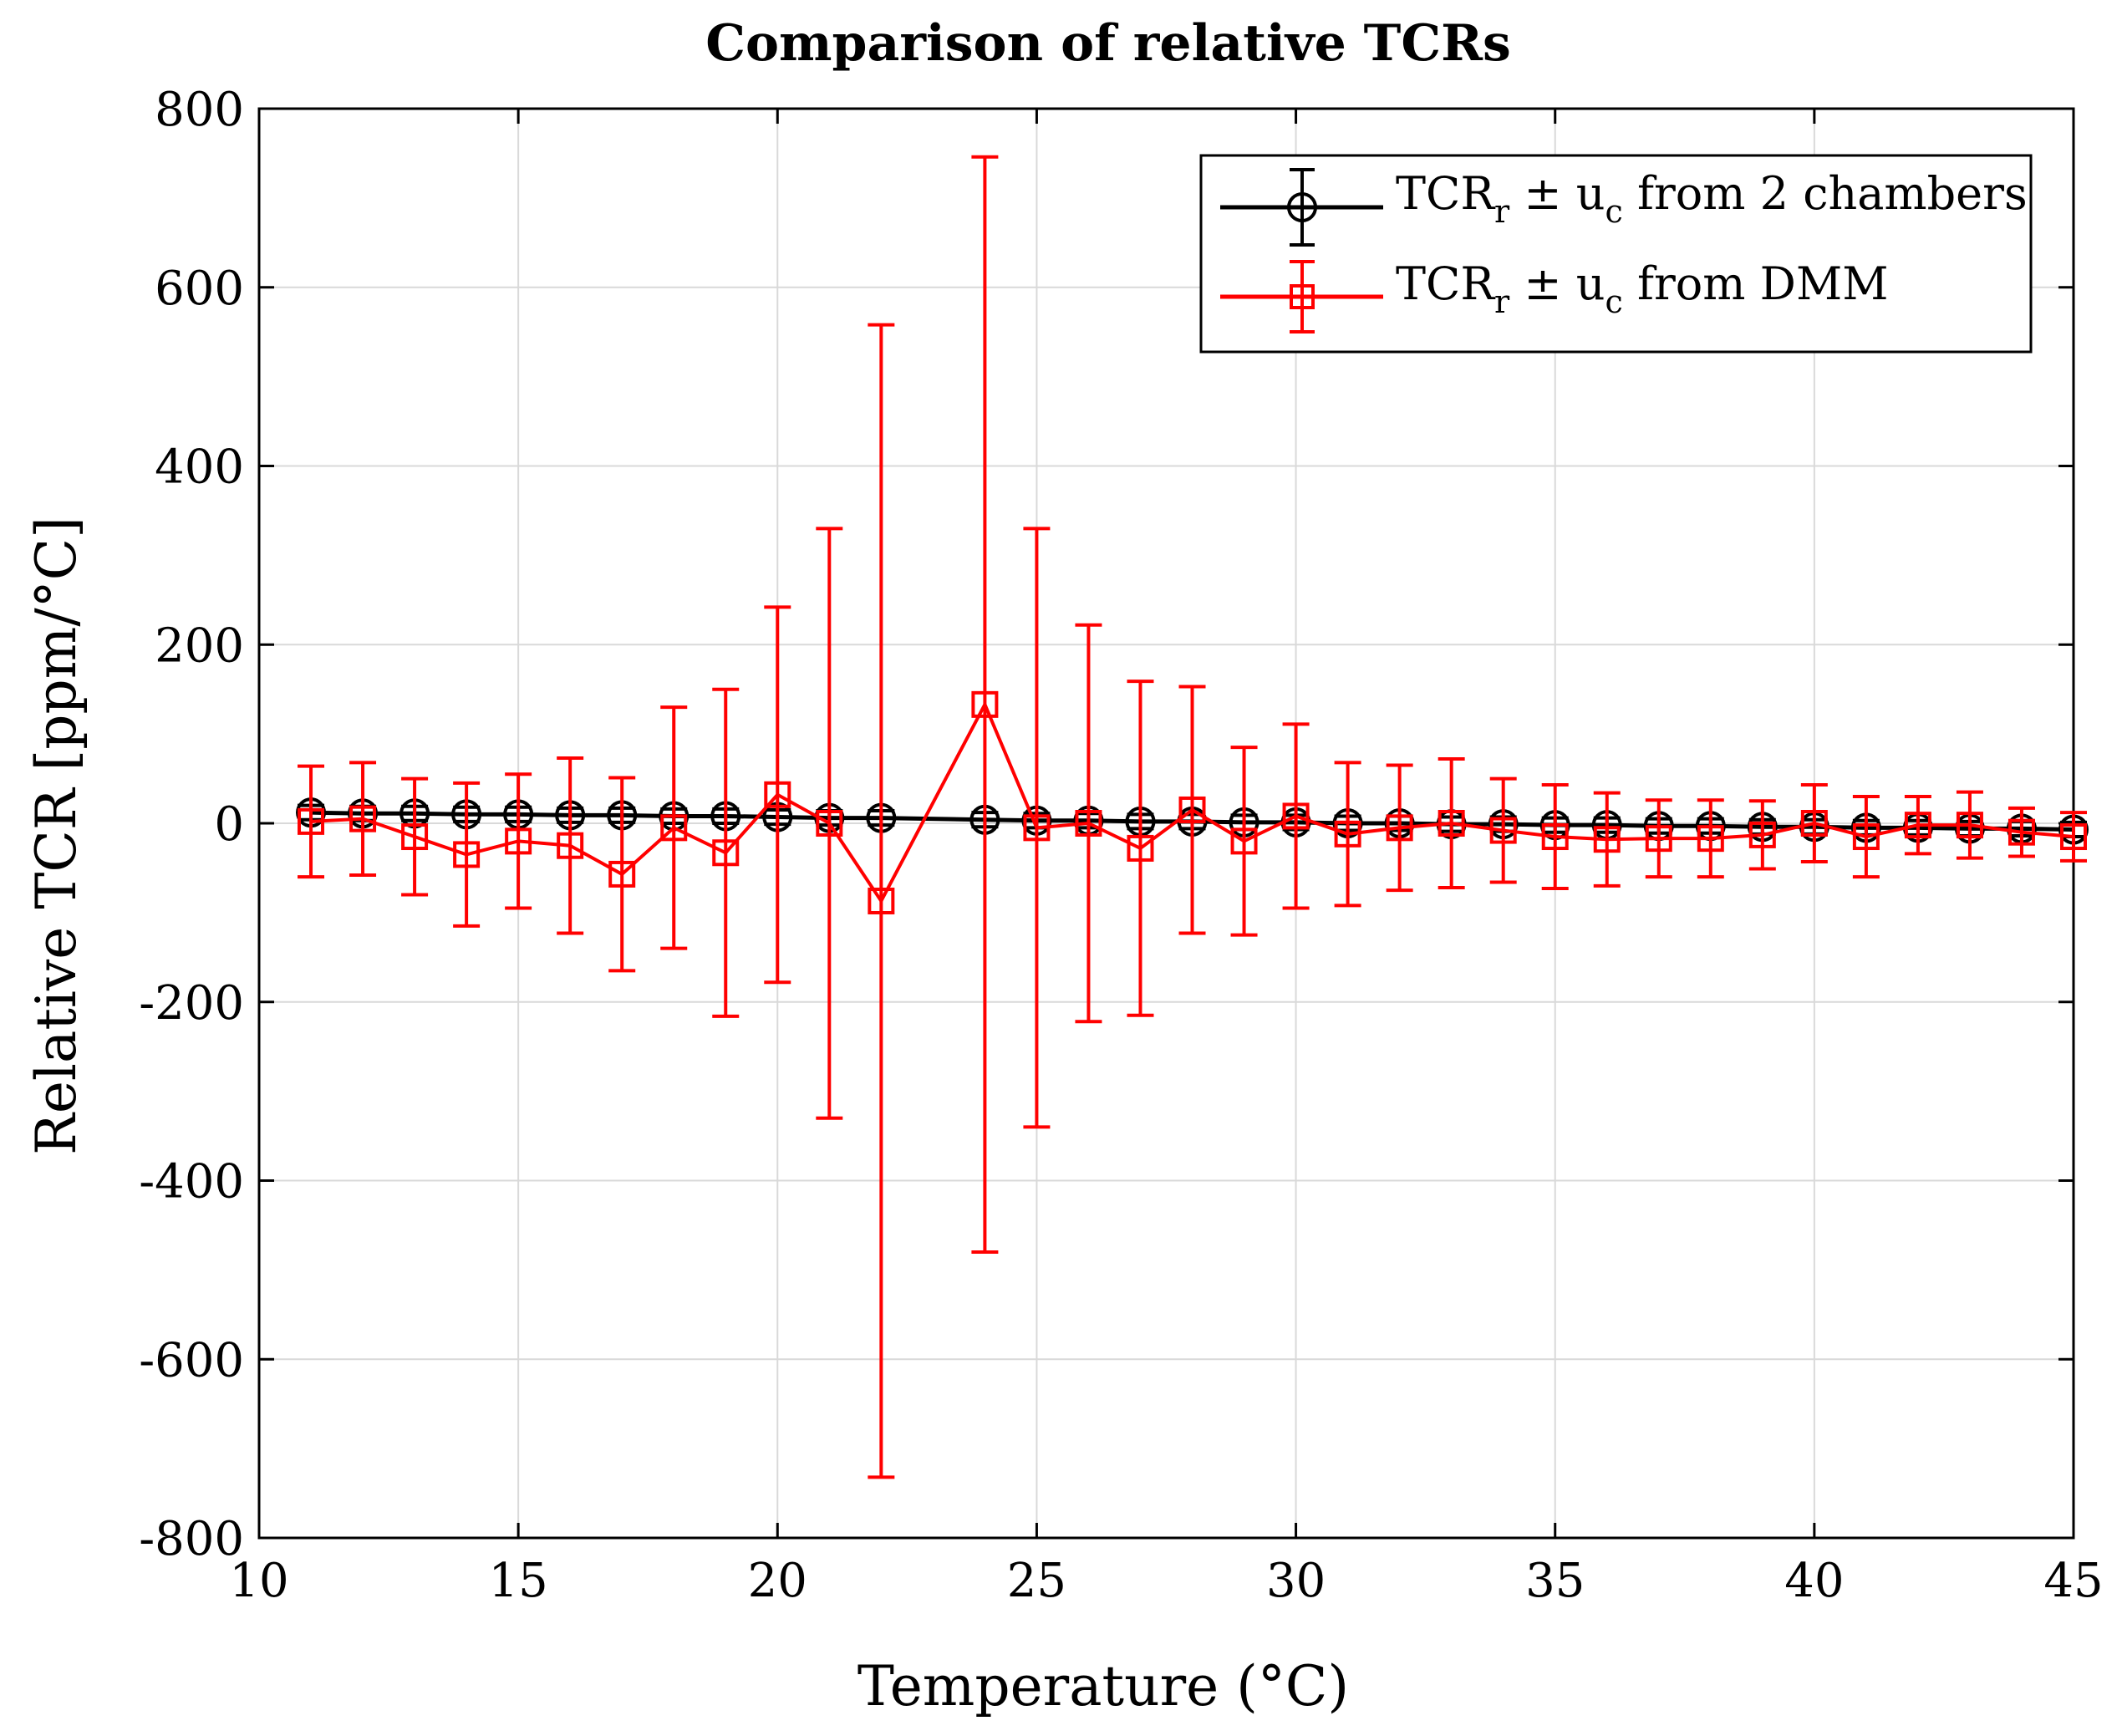 The image size is (2122, 1736). Describe the element at coordinates (1446, 193) in the screenshot. I see `legend-chambers-main: TCR` at that location.